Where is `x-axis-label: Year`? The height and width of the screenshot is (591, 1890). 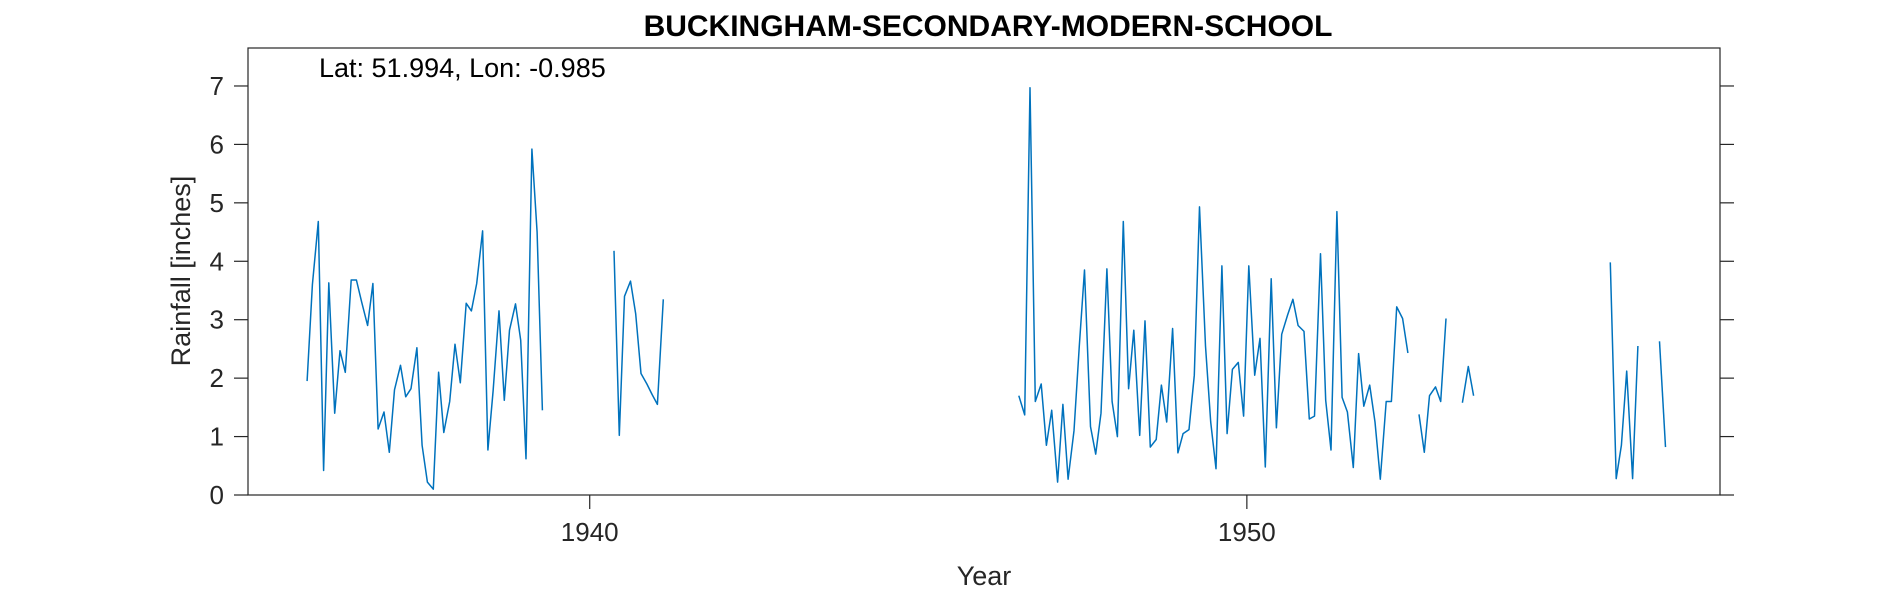
x-axis-label: Year is located at coordinates (984, 576).